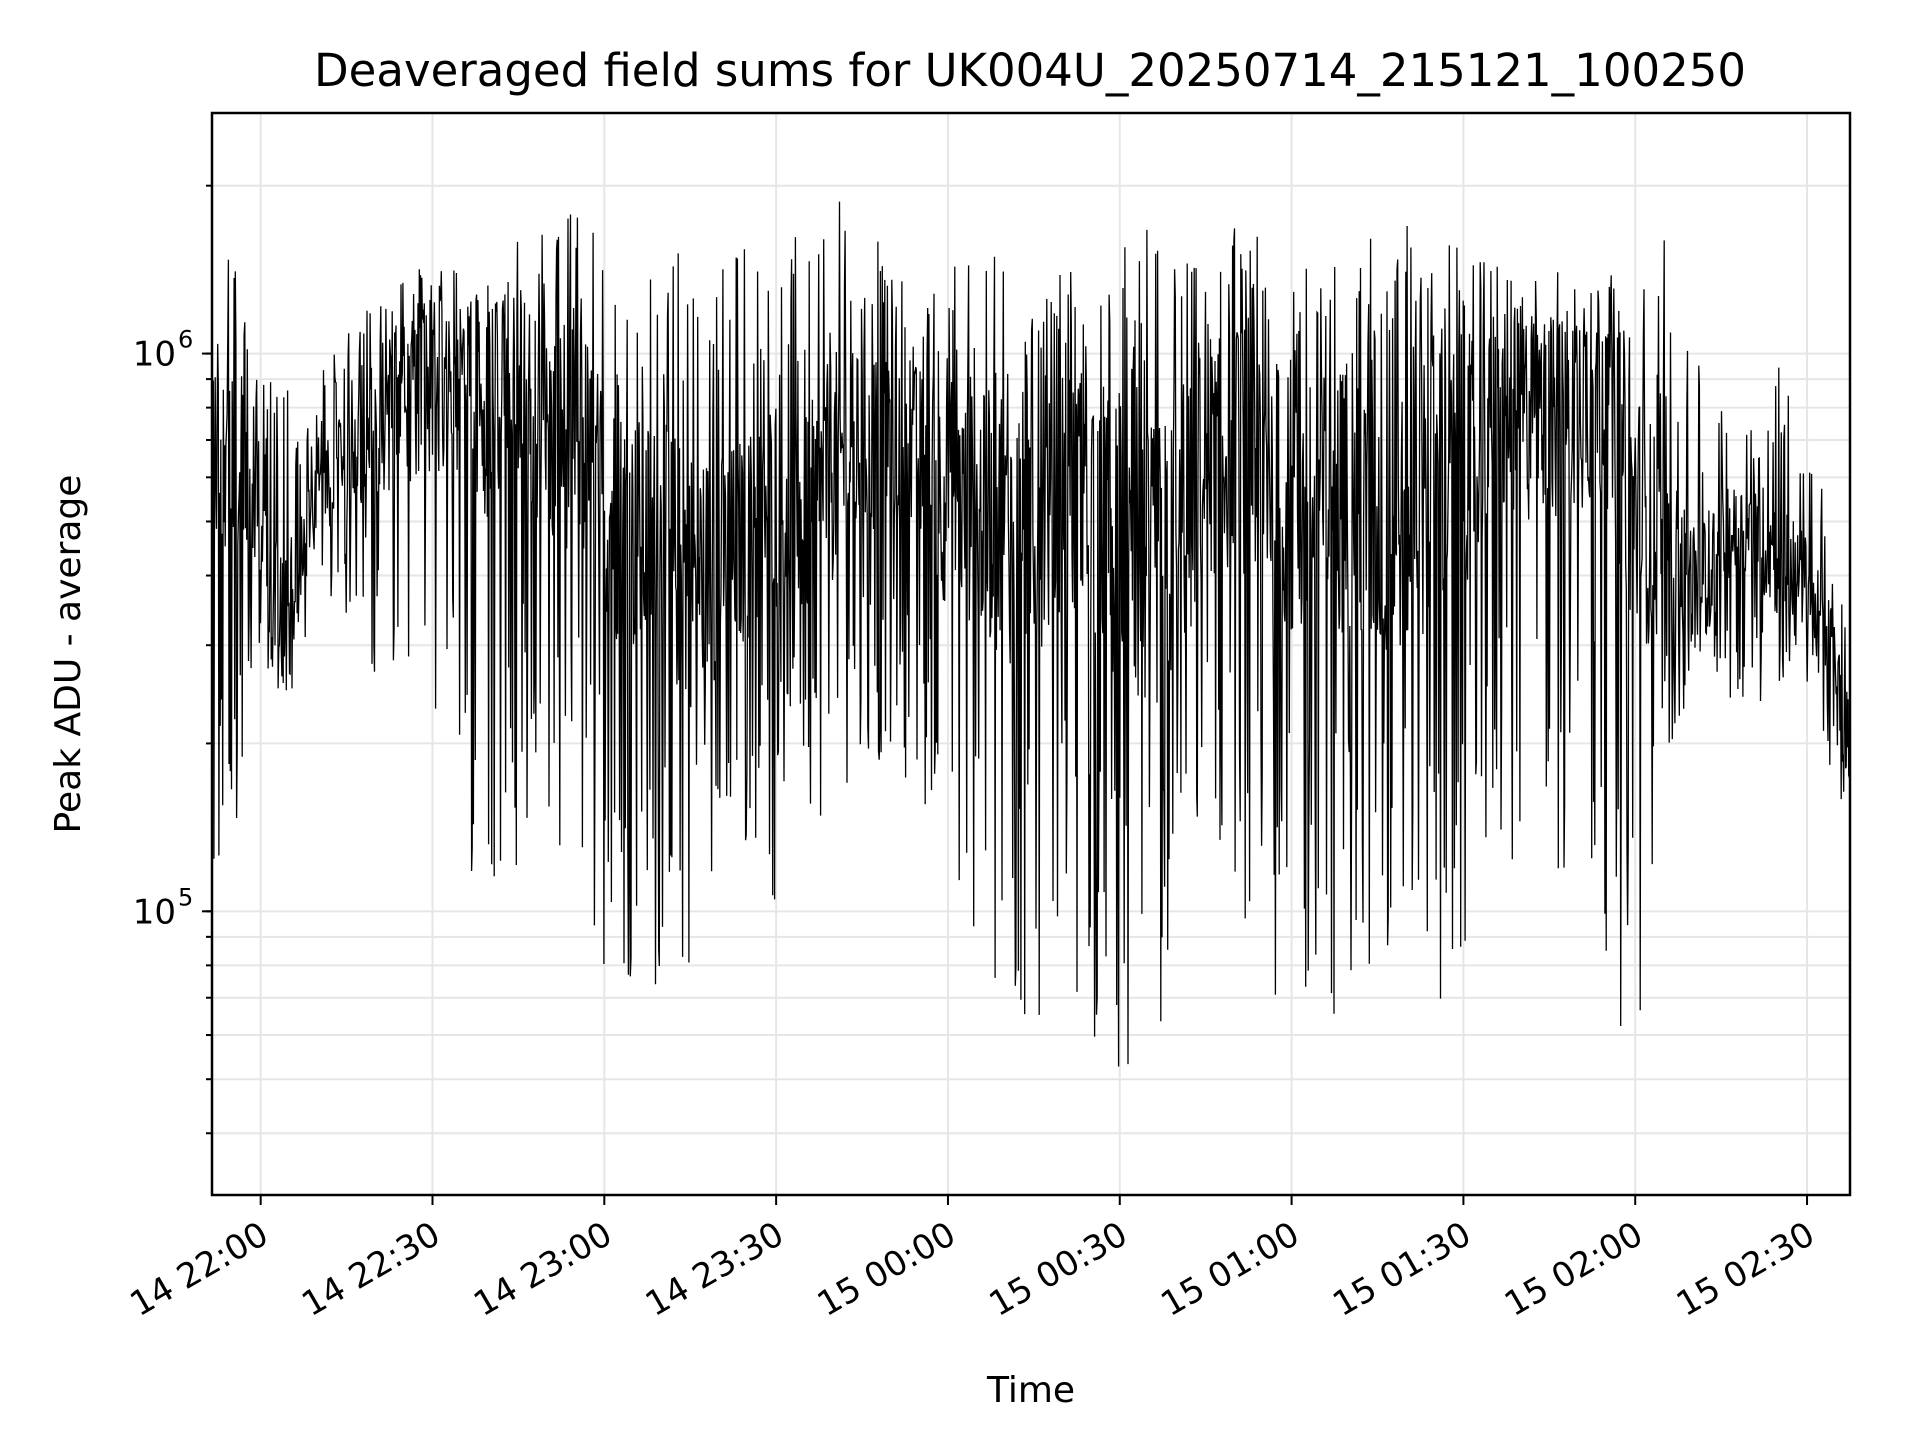 This screenshot has height=1440, width=1920. What do you see at coordinates (199, 1269) in the screenshot?
I see `x-tick-label: 14 22:00` at bounding box center [199, 1269].